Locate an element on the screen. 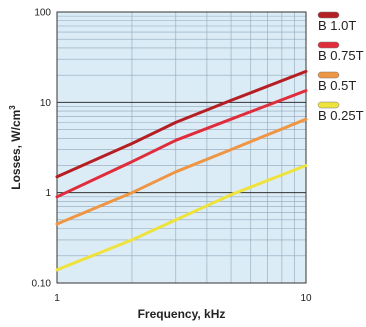 The width and height of the screenshot is (366, 327). y-tick-labels: 0.10 1 10 100 is located at coordinates (42, 149).